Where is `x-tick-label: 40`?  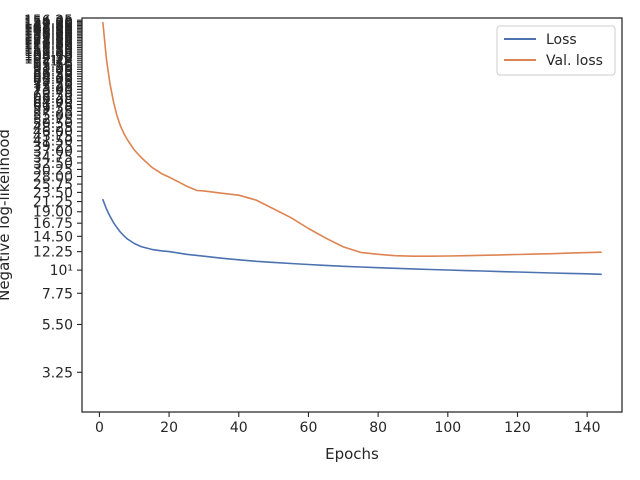 x-tick-label: 40 is located at coordinates (239, 428).